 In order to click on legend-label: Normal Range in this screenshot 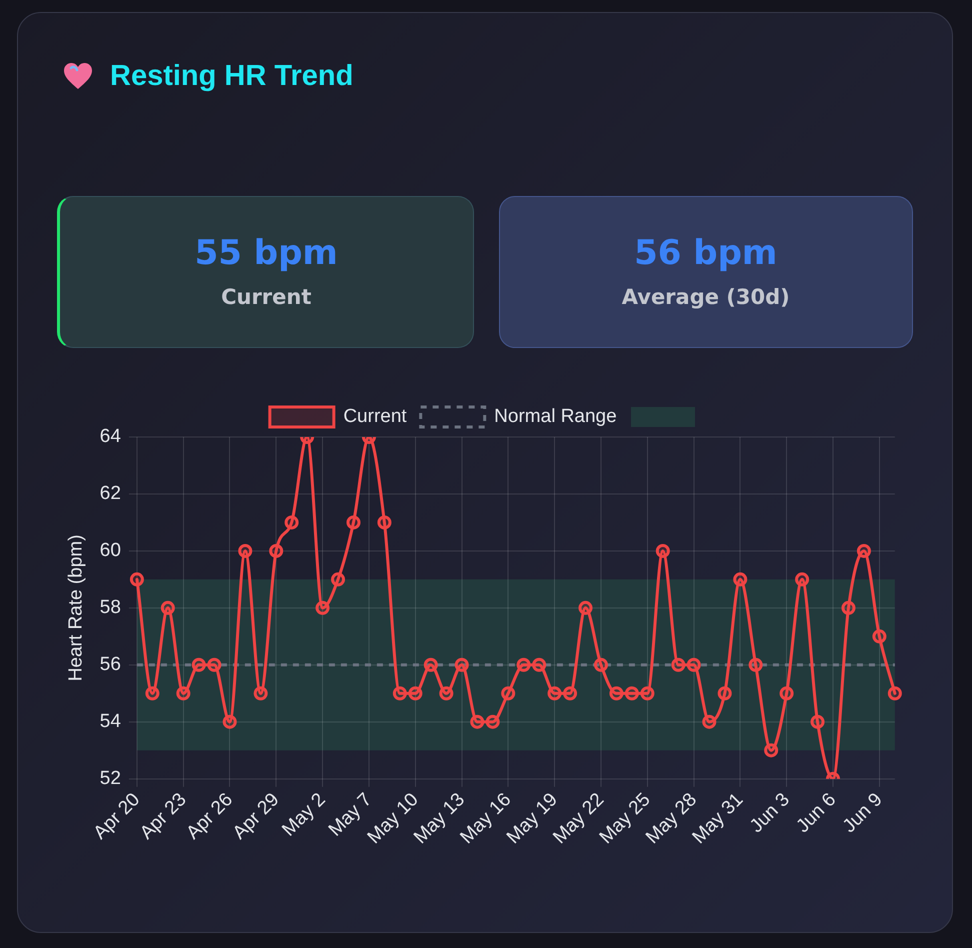, I will do `click(555, 417)`.